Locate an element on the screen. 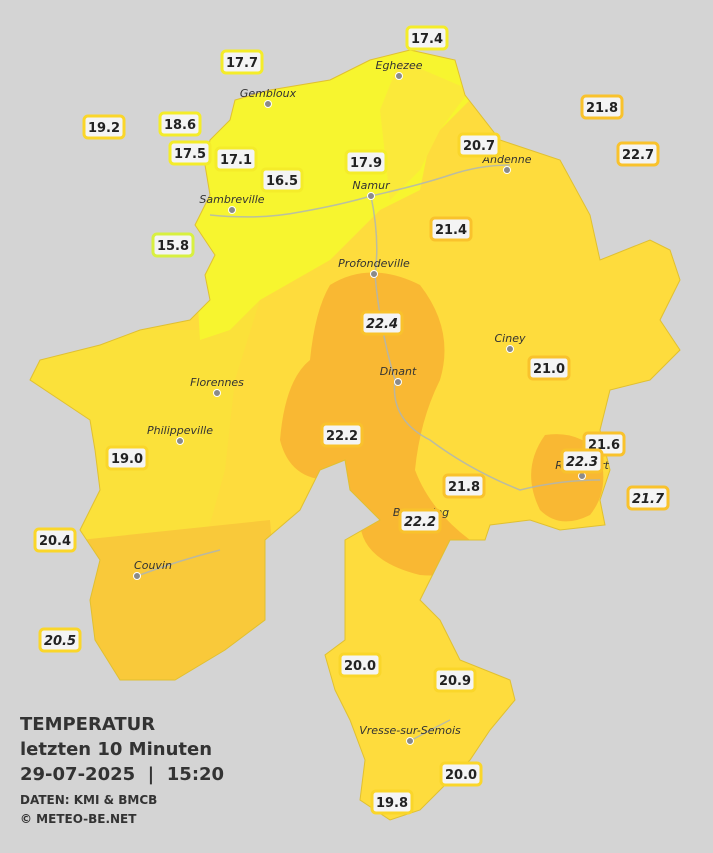 The height and width of the screenshot is (853, 713). station-value: 21.4 is located at coordinates (451, 230).